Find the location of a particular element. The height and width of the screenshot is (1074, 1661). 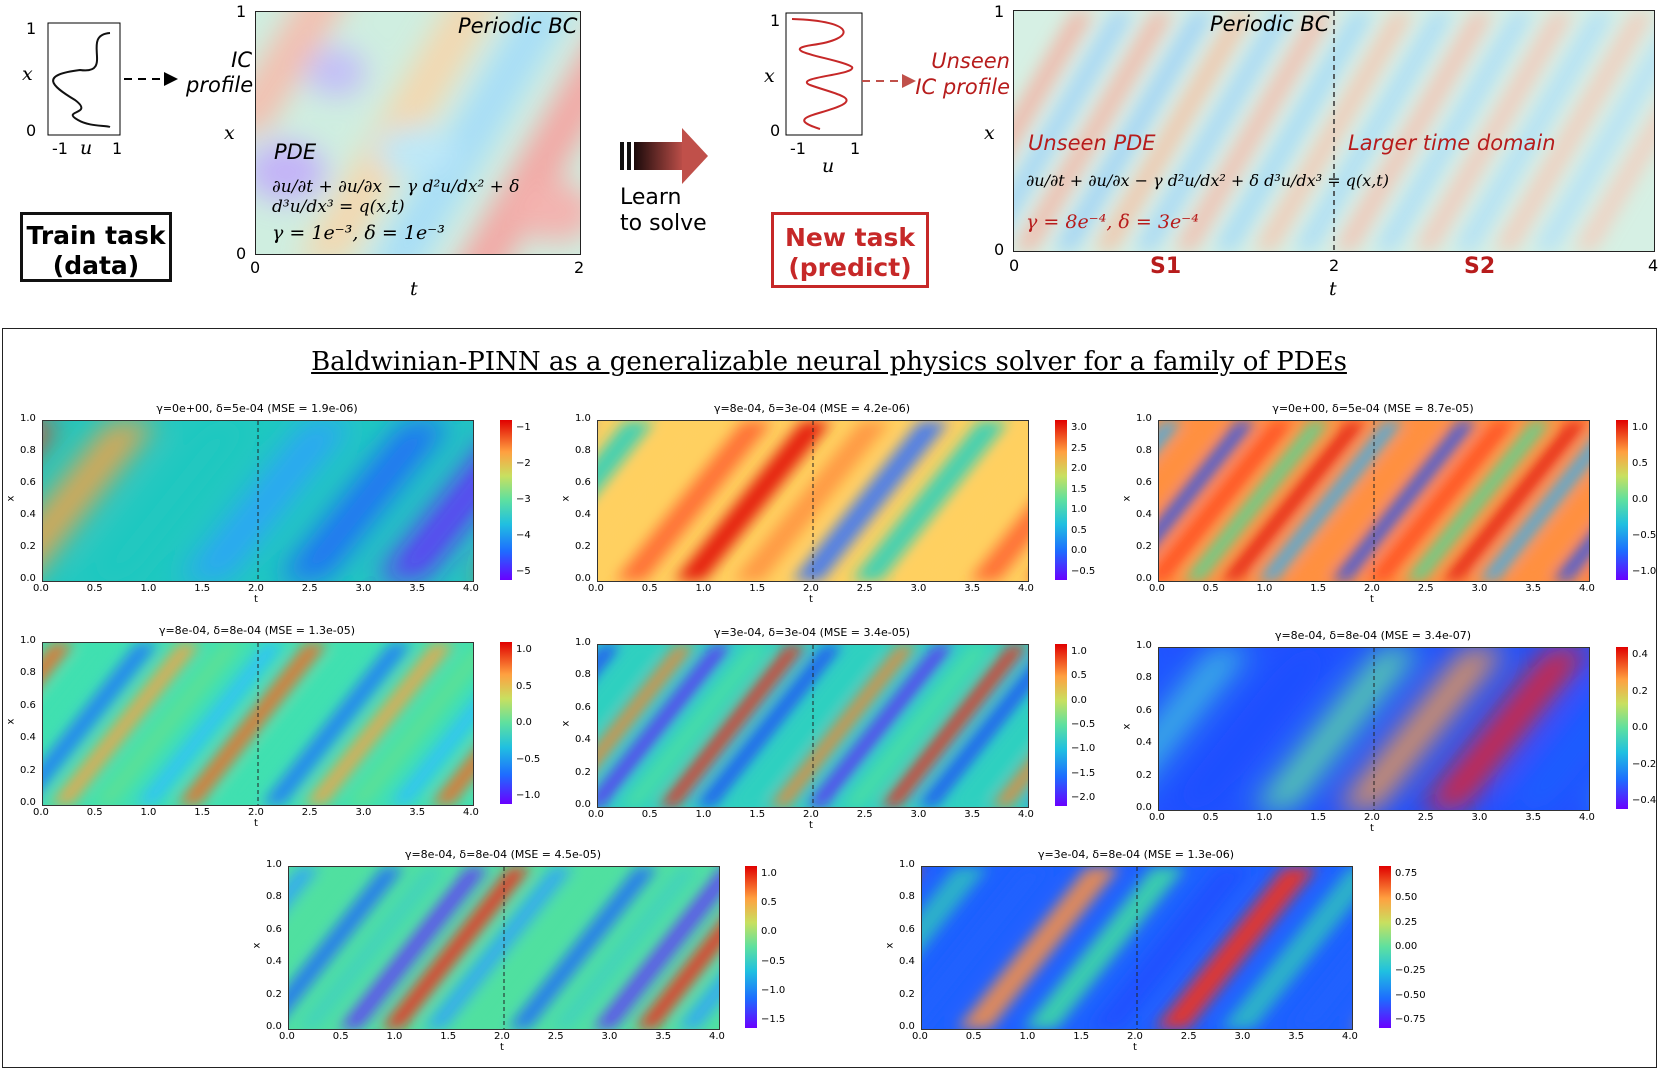

test-field-y0: 0 is located at coordinates (999, 249).